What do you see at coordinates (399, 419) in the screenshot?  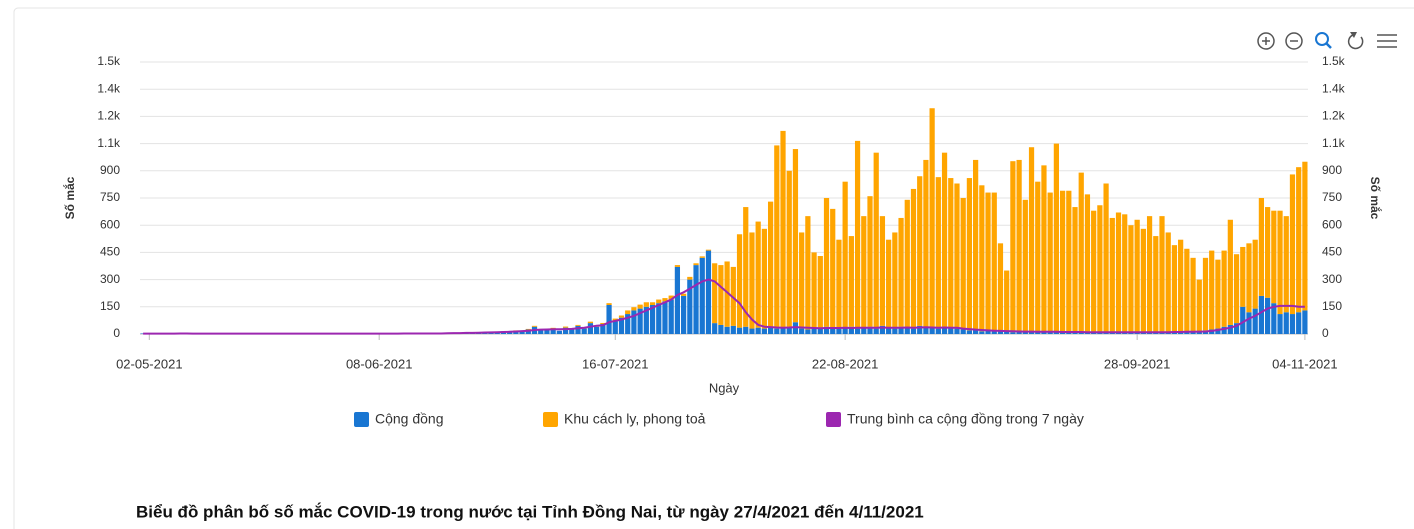 I see `legend-item: Cộng đồng` at bounding box center [399, 419].